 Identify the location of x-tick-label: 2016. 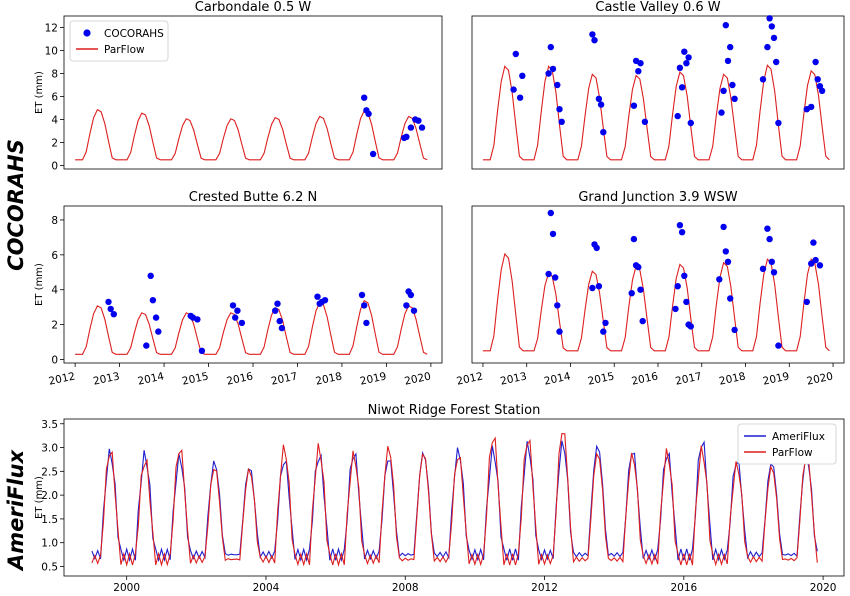
(645, 378).